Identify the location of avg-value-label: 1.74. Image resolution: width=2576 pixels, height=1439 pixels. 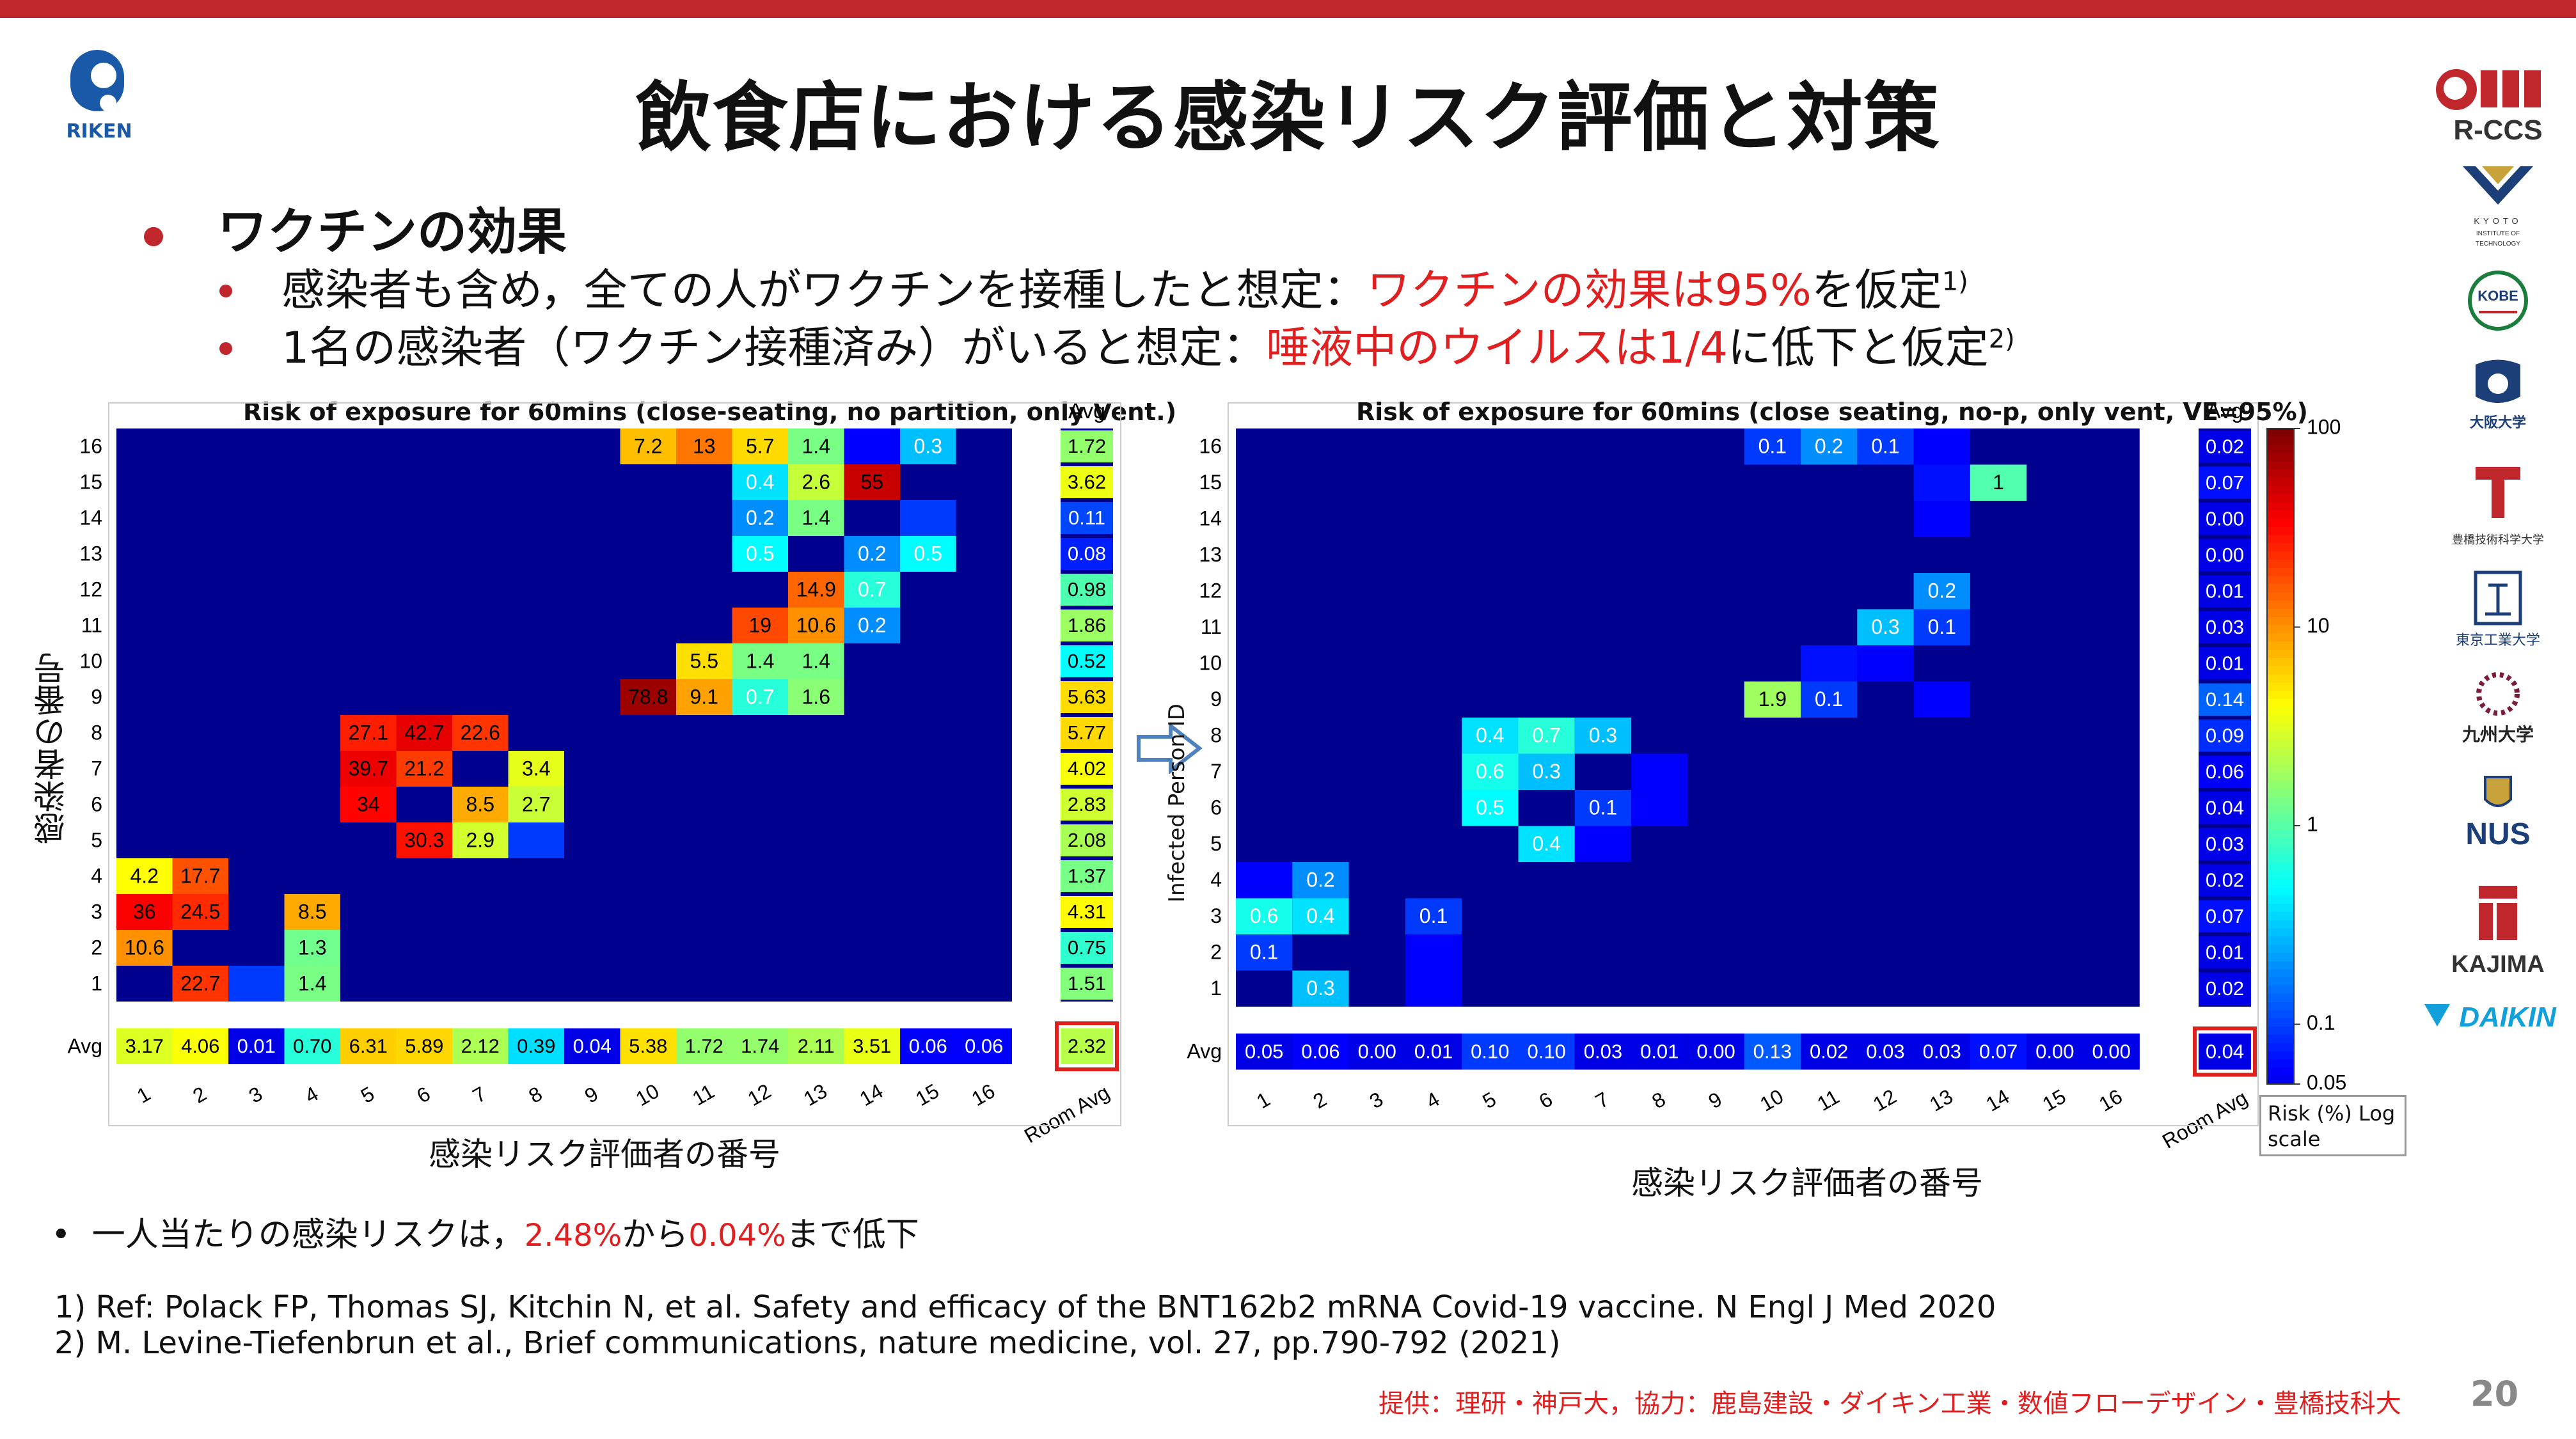
(760, 1046).